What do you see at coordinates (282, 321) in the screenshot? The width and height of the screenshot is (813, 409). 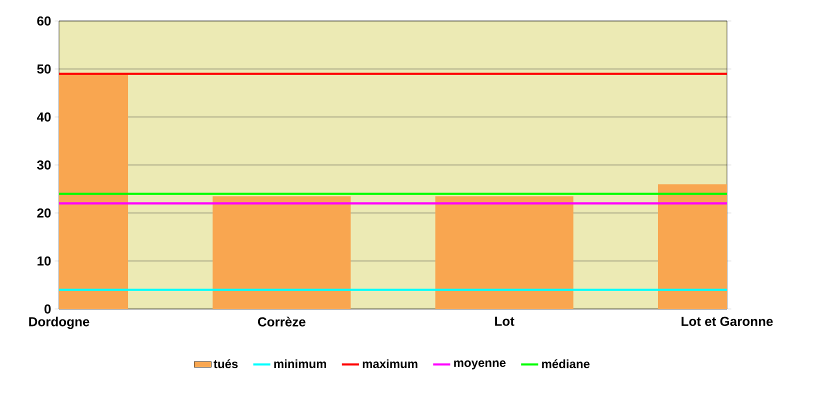 I see `x-tick-label: Corrèze` at bounding box center [282, 321].